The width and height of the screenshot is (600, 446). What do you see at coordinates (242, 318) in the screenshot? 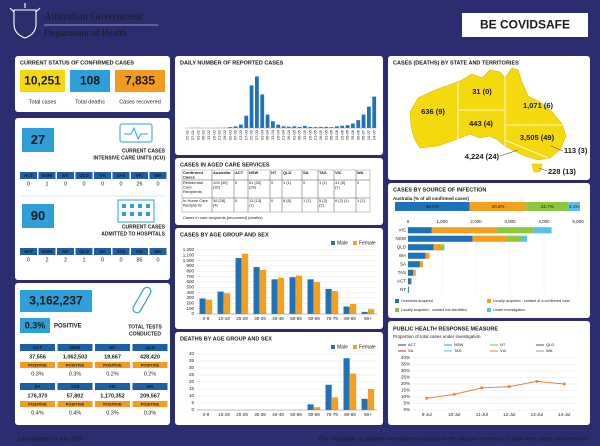
I see `x-tick-label: 20-29` at bounding box center [242, 318].